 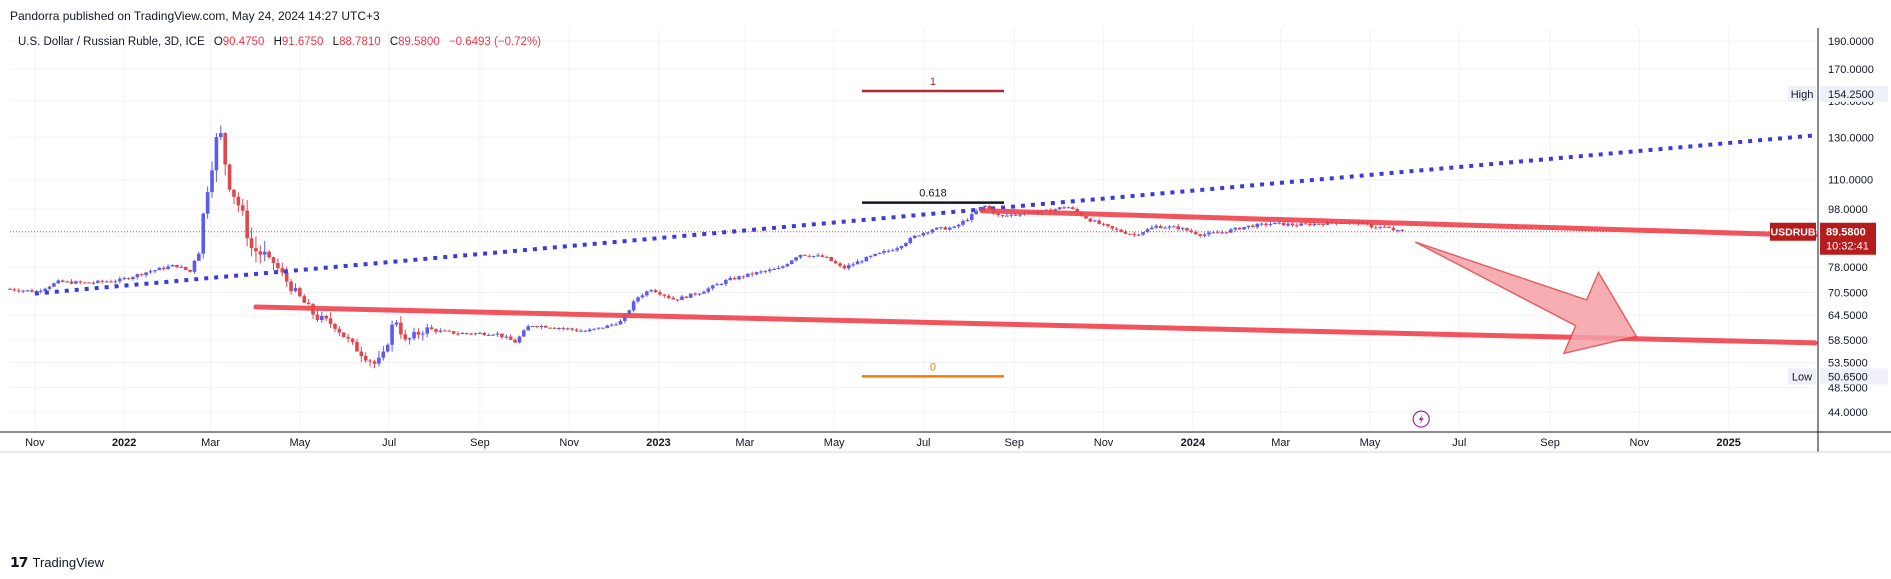 What do you see at coordinates (1421, 419) in the screenshot?
I see `lightning-icon` at bounding box center [1421, 419].